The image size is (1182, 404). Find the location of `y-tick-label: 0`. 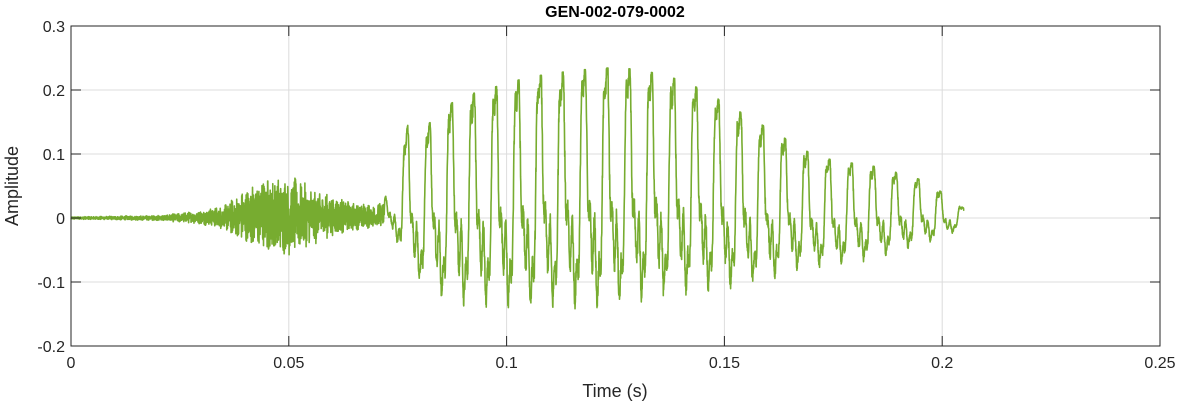

y-tick-label: 0 is located at coordinates (60, 219).